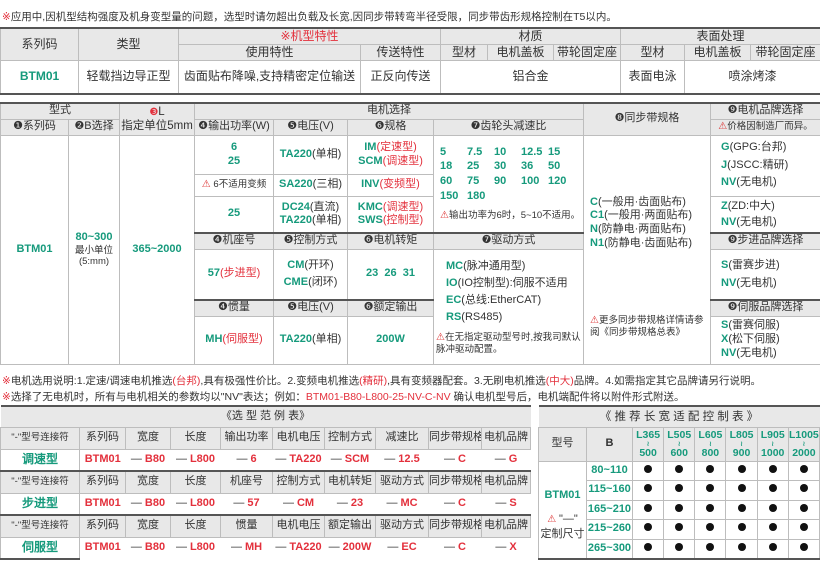 Image resolution: width=820 pixels, height=563 pixels. I want to click on length-max: 500, so click(648, 452).